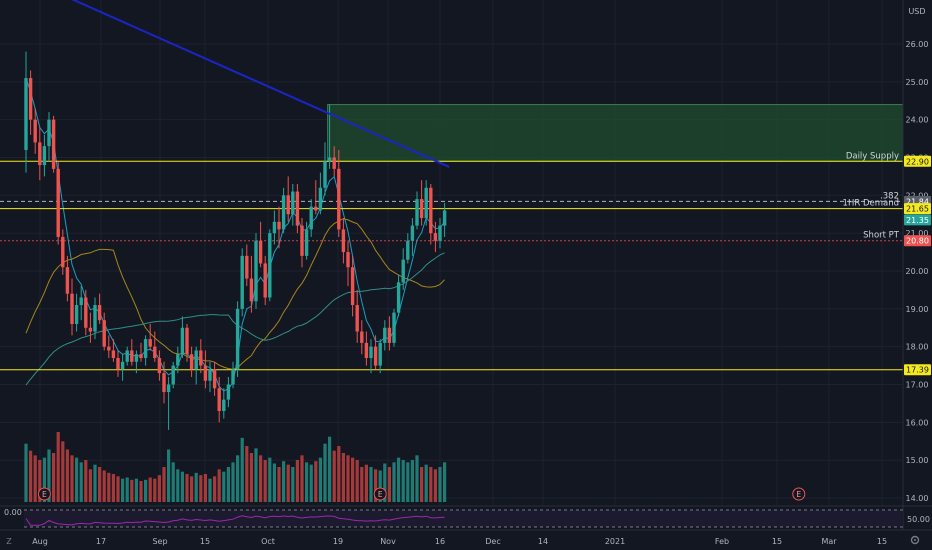 This screenshot has height=550, width=932. I want to click on price-tick-label: 18.00, so click(917, 347).